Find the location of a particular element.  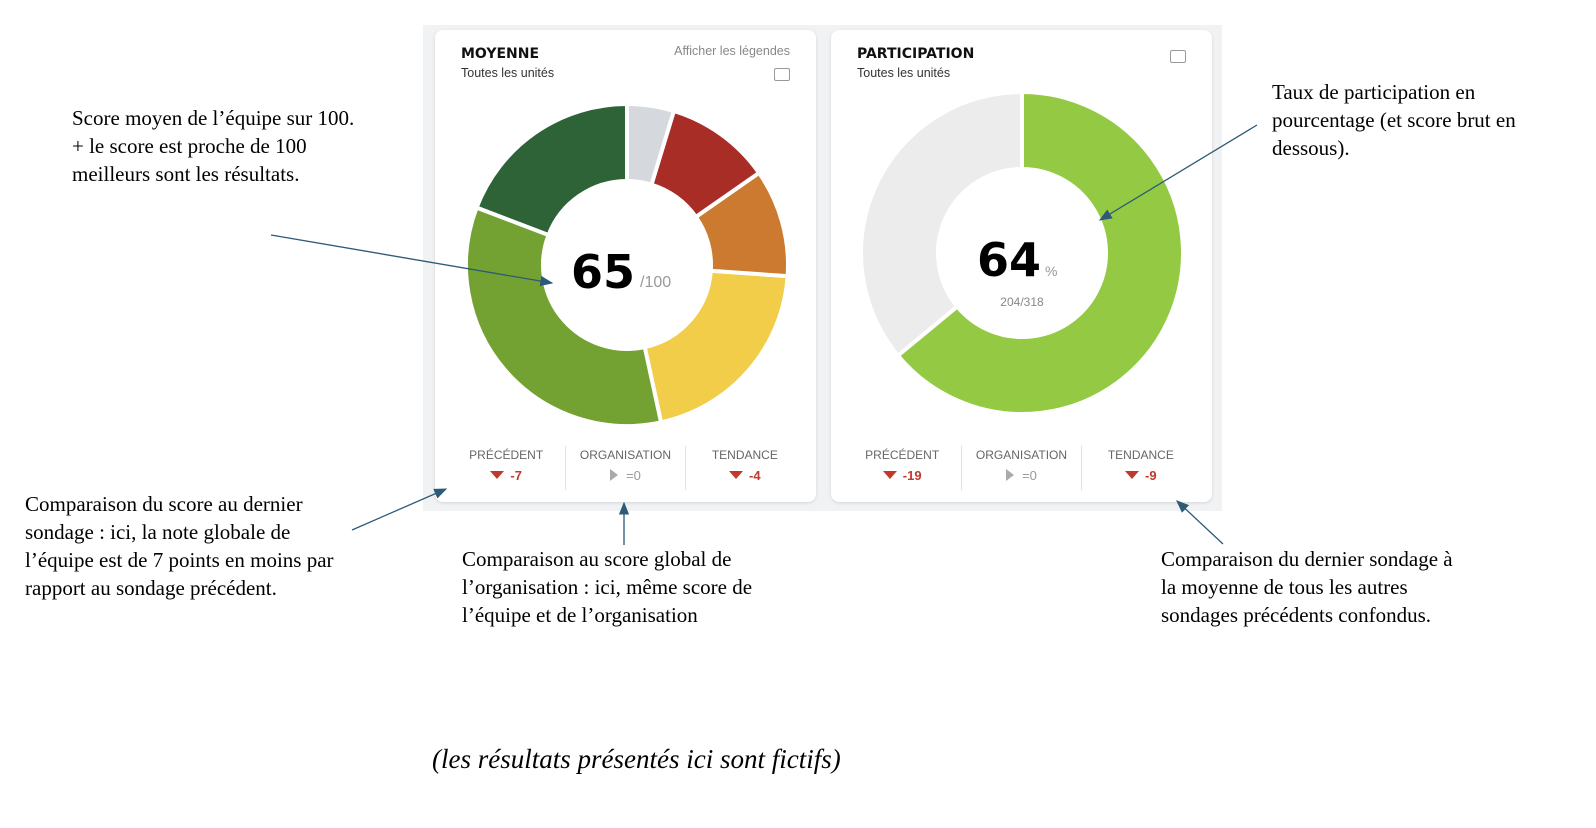

score-value: 65 is located at coordinates (603, 272).